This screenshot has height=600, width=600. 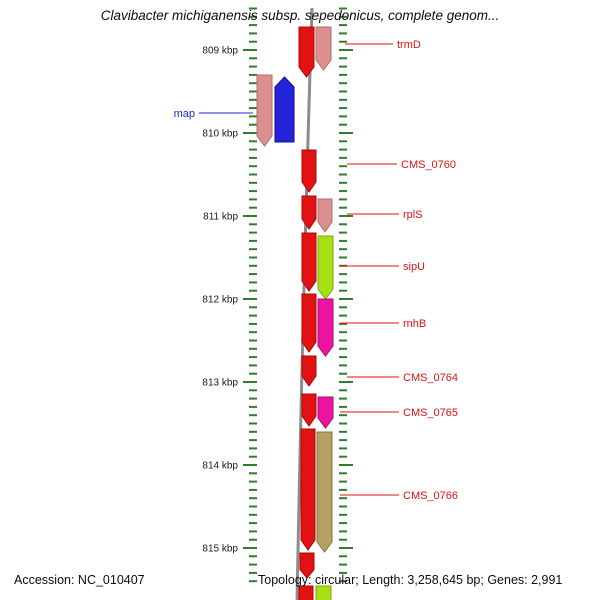 What do you see at coordinates (220, 466) in the screenshot?
I see `ruler-label: 814 kbp` at bounding box center [220, 466].